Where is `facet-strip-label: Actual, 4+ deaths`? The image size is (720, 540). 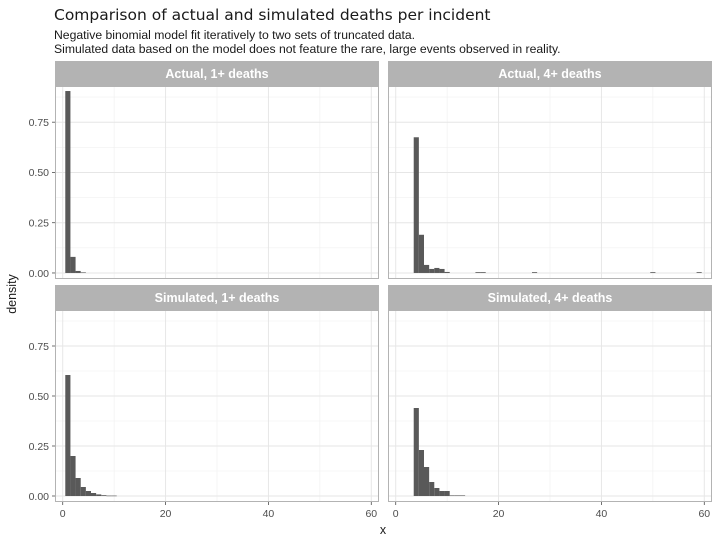 facet-strip-label: Actual, 4+ deaths is located at coordinates (549, 74).